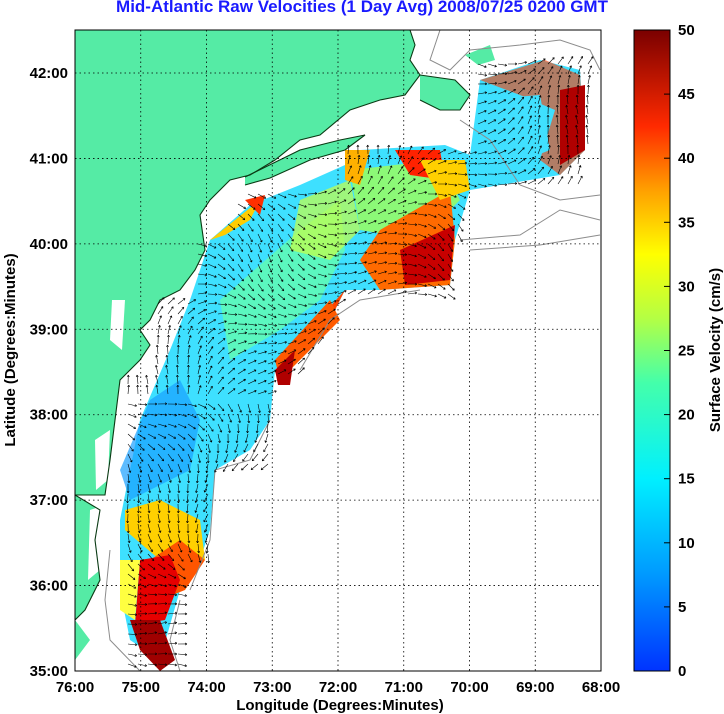 The width and height of the screenshot is (724, 714). I want to click on colorbar-tick-label: 30, so click(686, 286).